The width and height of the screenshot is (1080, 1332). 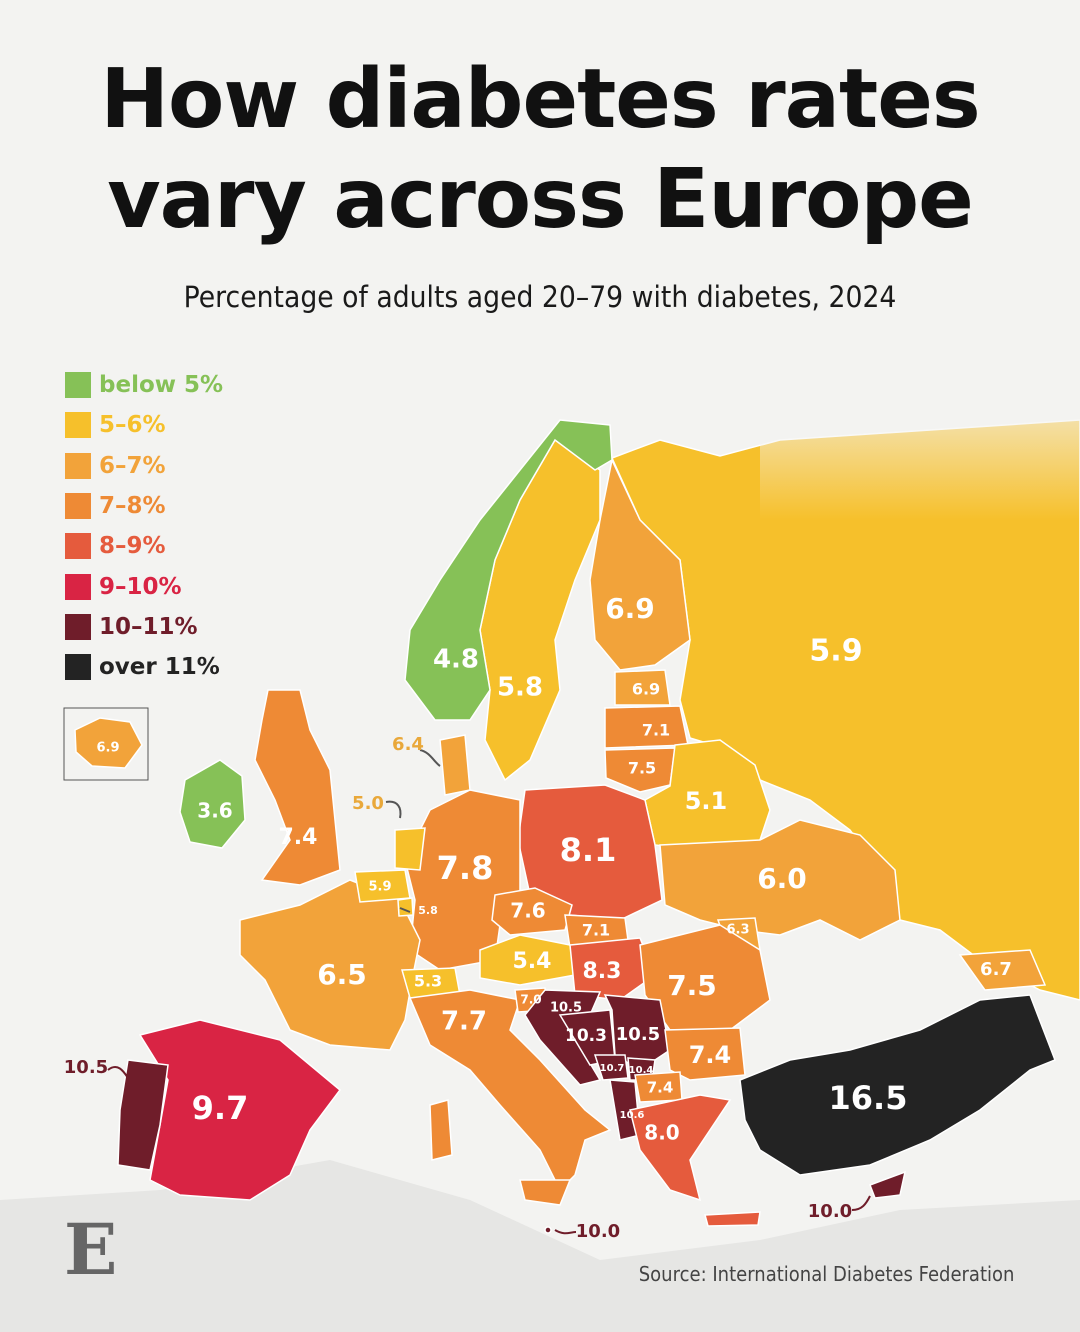 I want to click on legend-label: 6–7%, so click(x=132, y=465).